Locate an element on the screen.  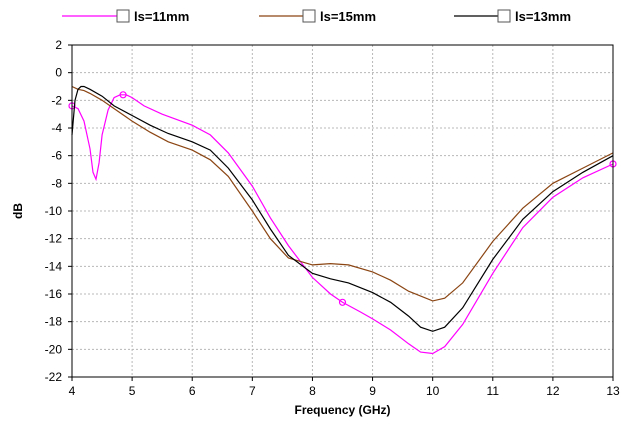
x-tick-label: 13 is located at coordinates (613, 391).